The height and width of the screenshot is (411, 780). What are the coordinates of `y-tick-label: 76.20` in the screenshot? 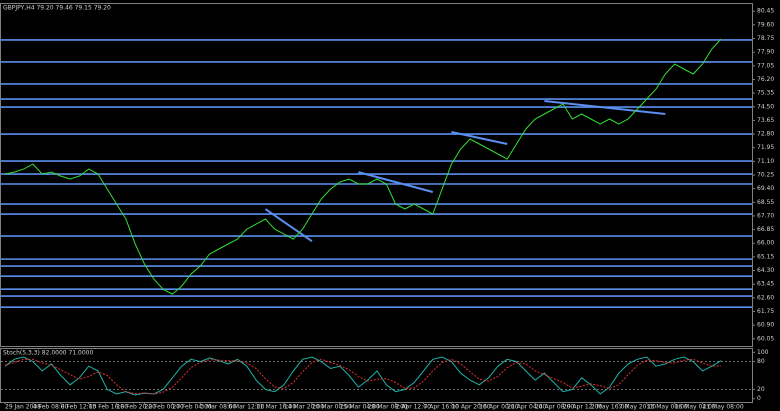 It's located at (765, 79).